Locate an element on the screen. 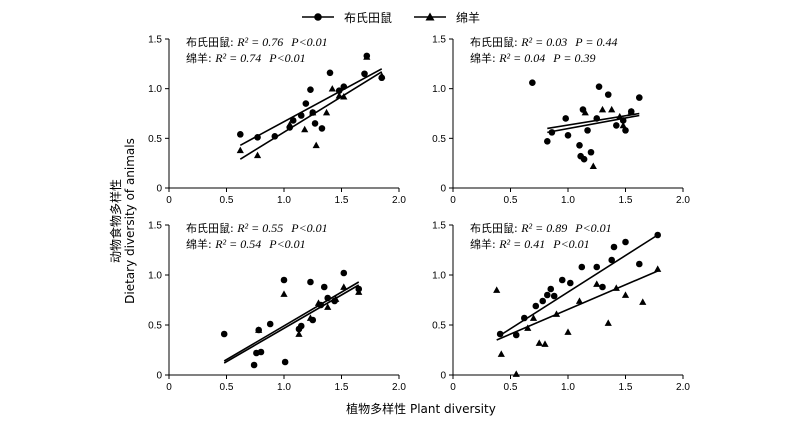  annotation-r2: R² = 0.89 is located at coordinates (543, 228).